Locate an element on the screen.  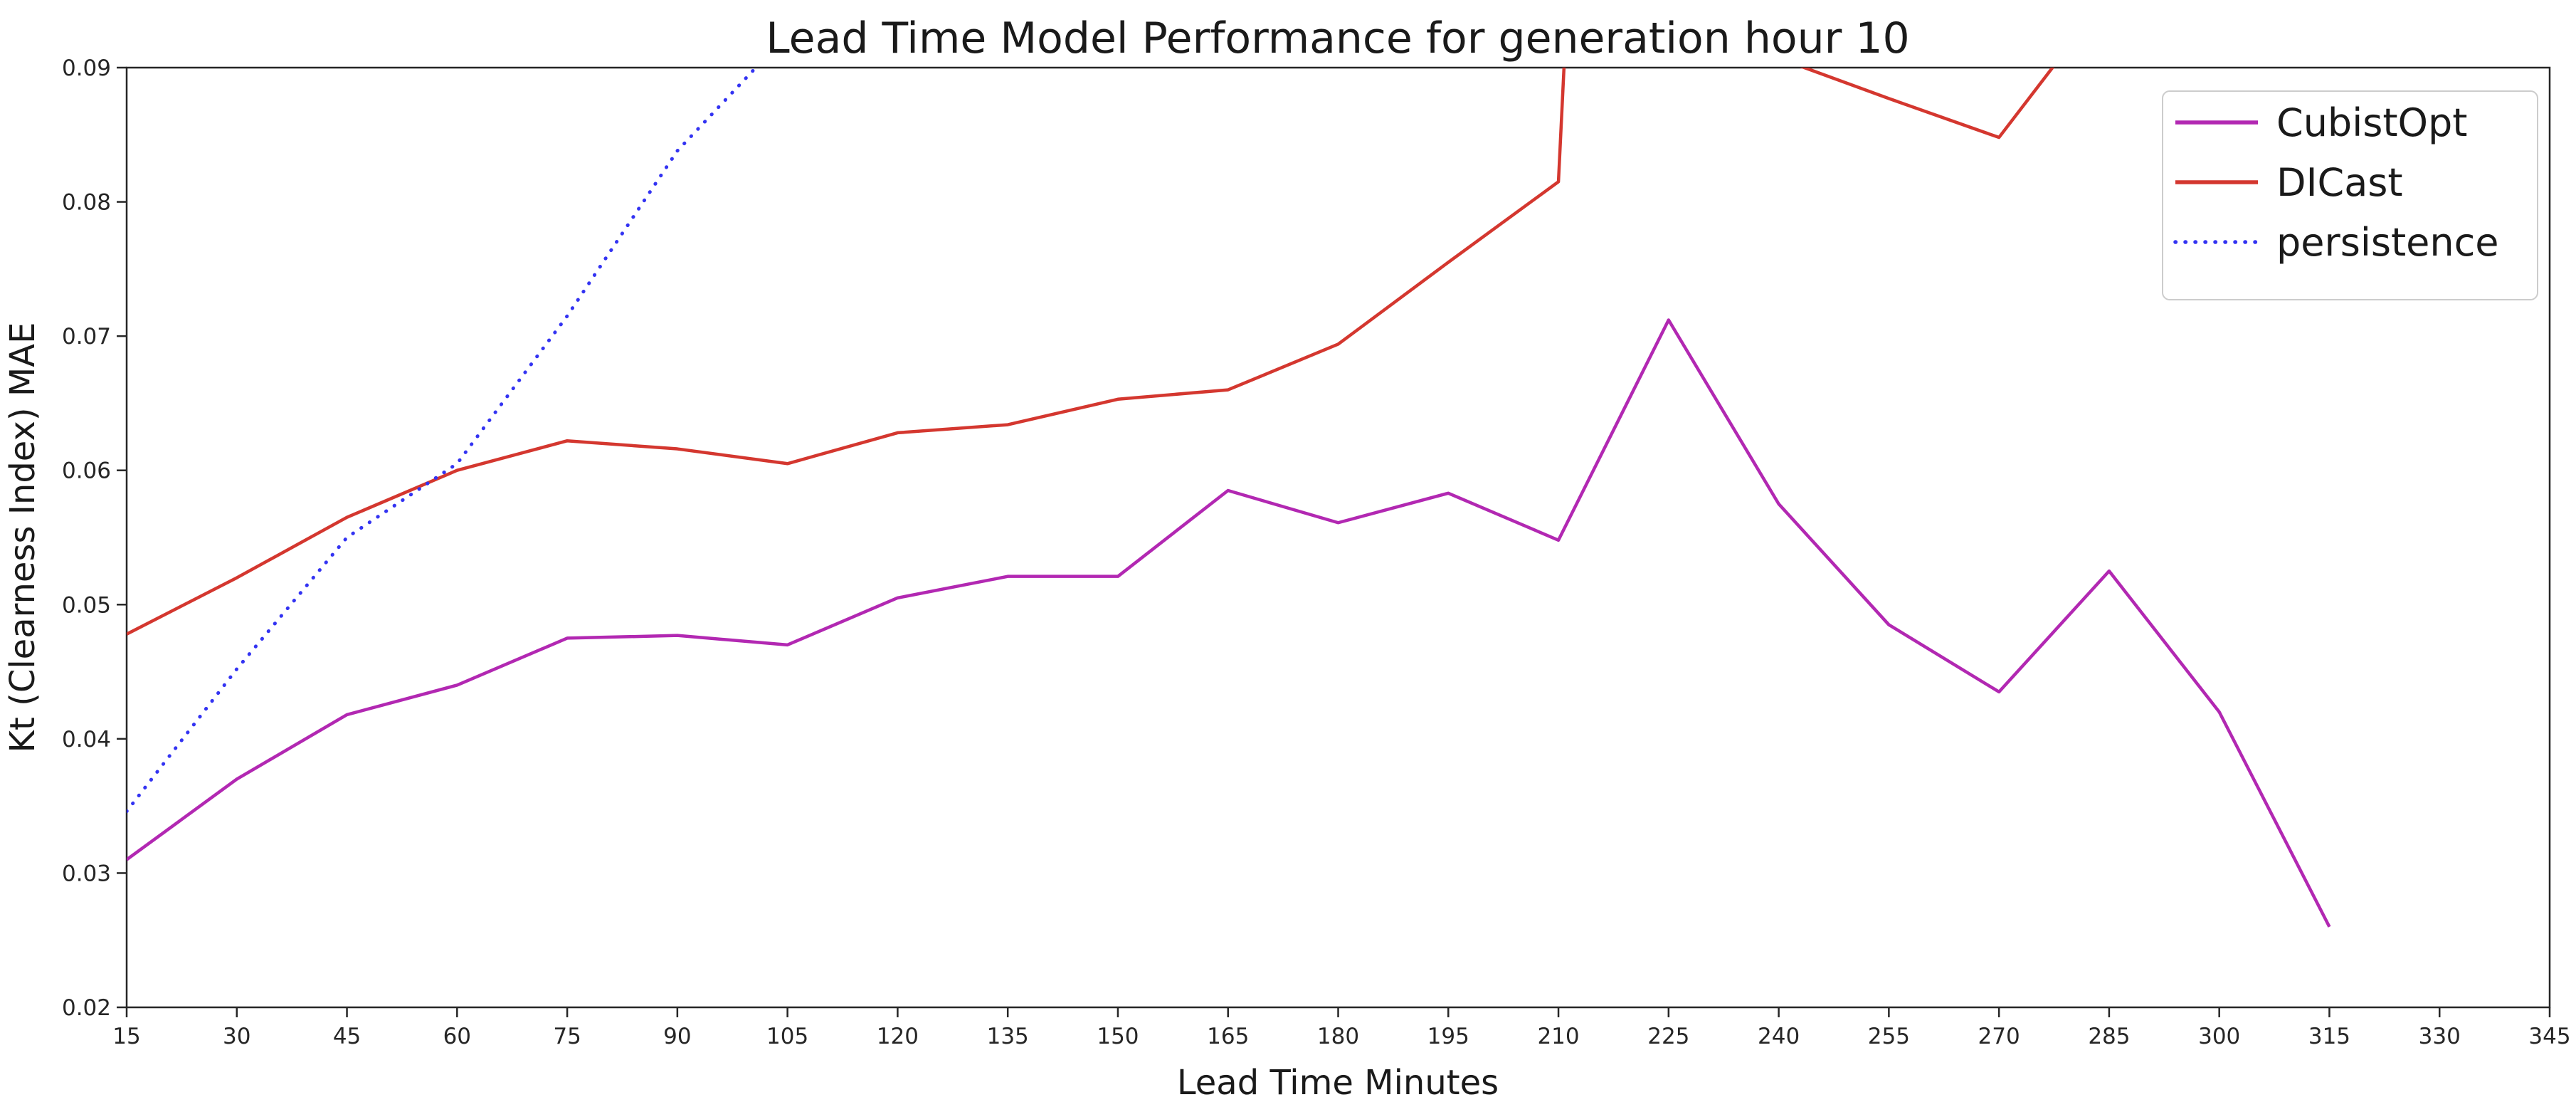
y-tick-label: 0.07 is located at coordinates (86, 337).